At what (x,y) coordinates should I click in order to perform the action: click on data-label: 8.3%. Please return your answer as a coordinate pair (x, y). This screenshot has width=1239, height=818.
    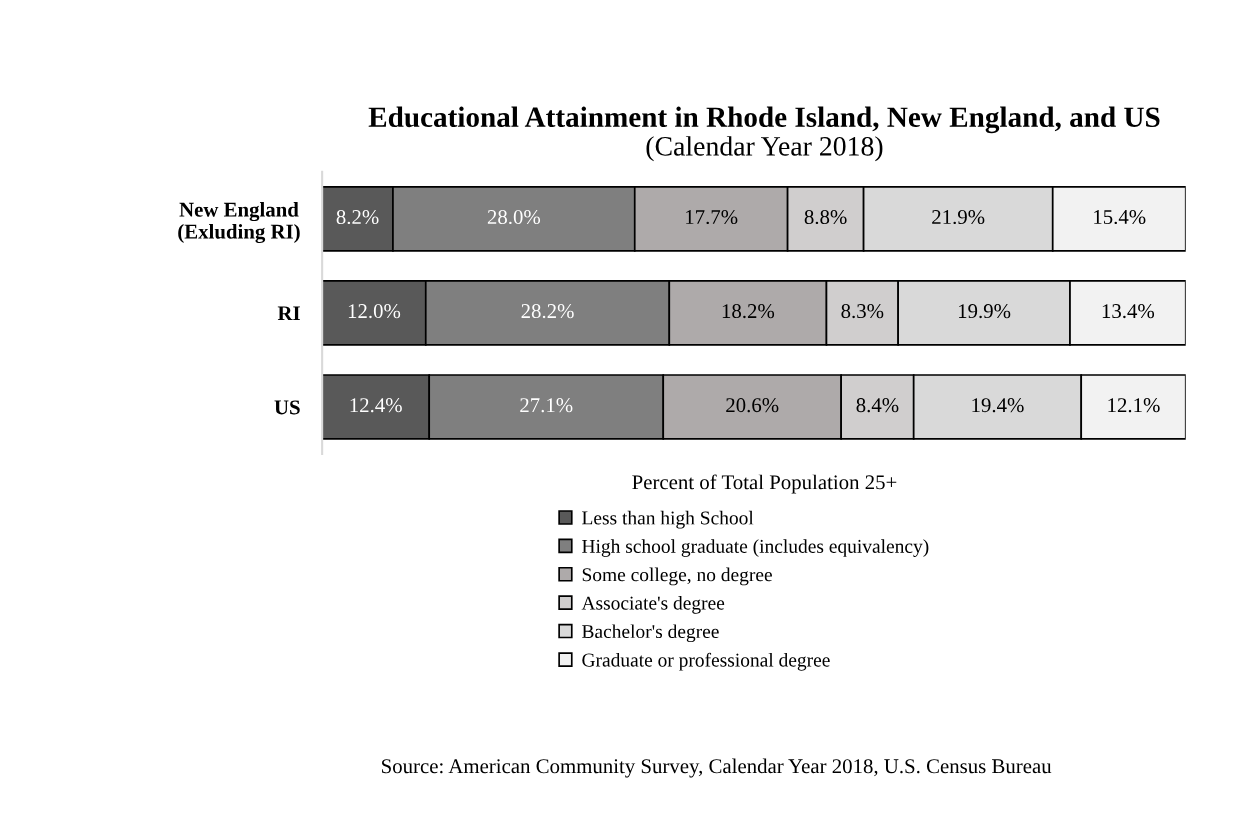
    Looking at the image, I should click on (862, 311).